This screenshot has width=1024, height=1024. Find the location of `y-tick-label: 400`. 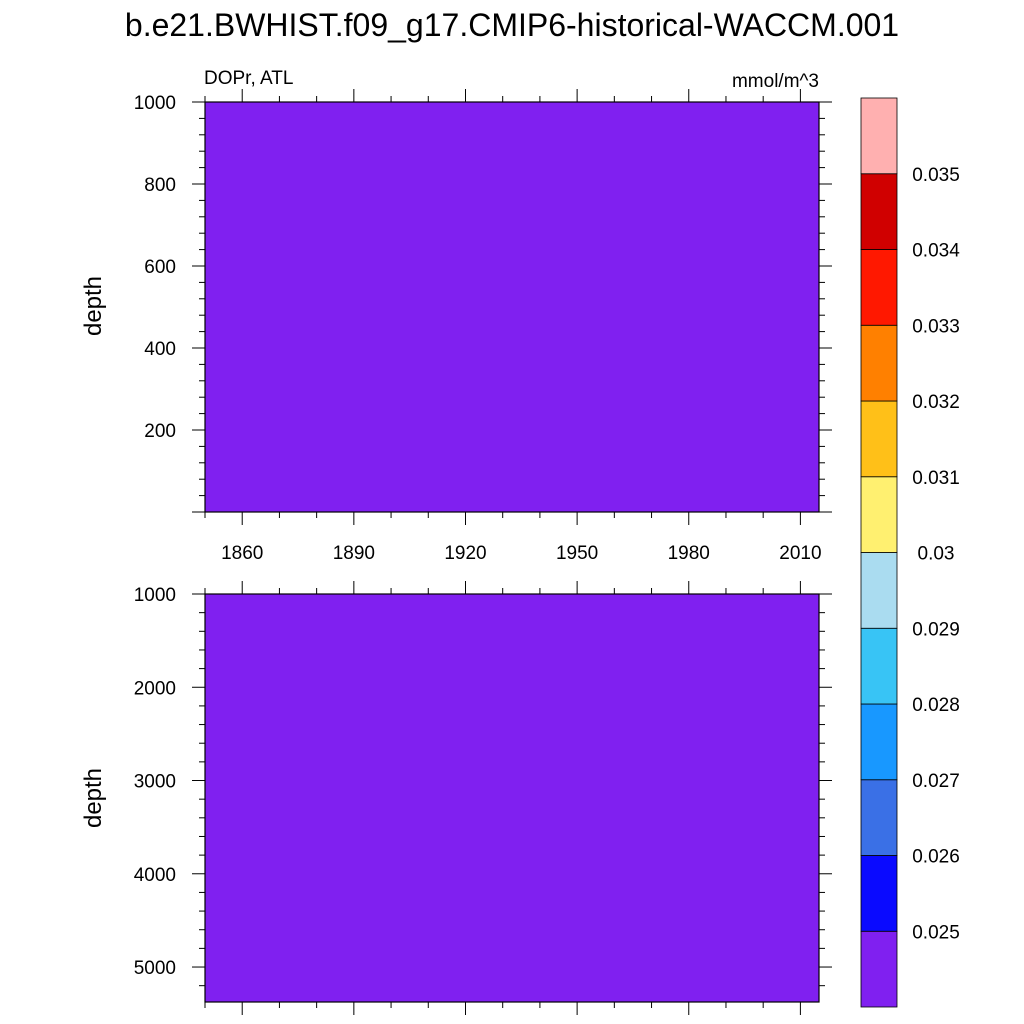

y-tick-label: 400 is located at coordinates (160, 349).